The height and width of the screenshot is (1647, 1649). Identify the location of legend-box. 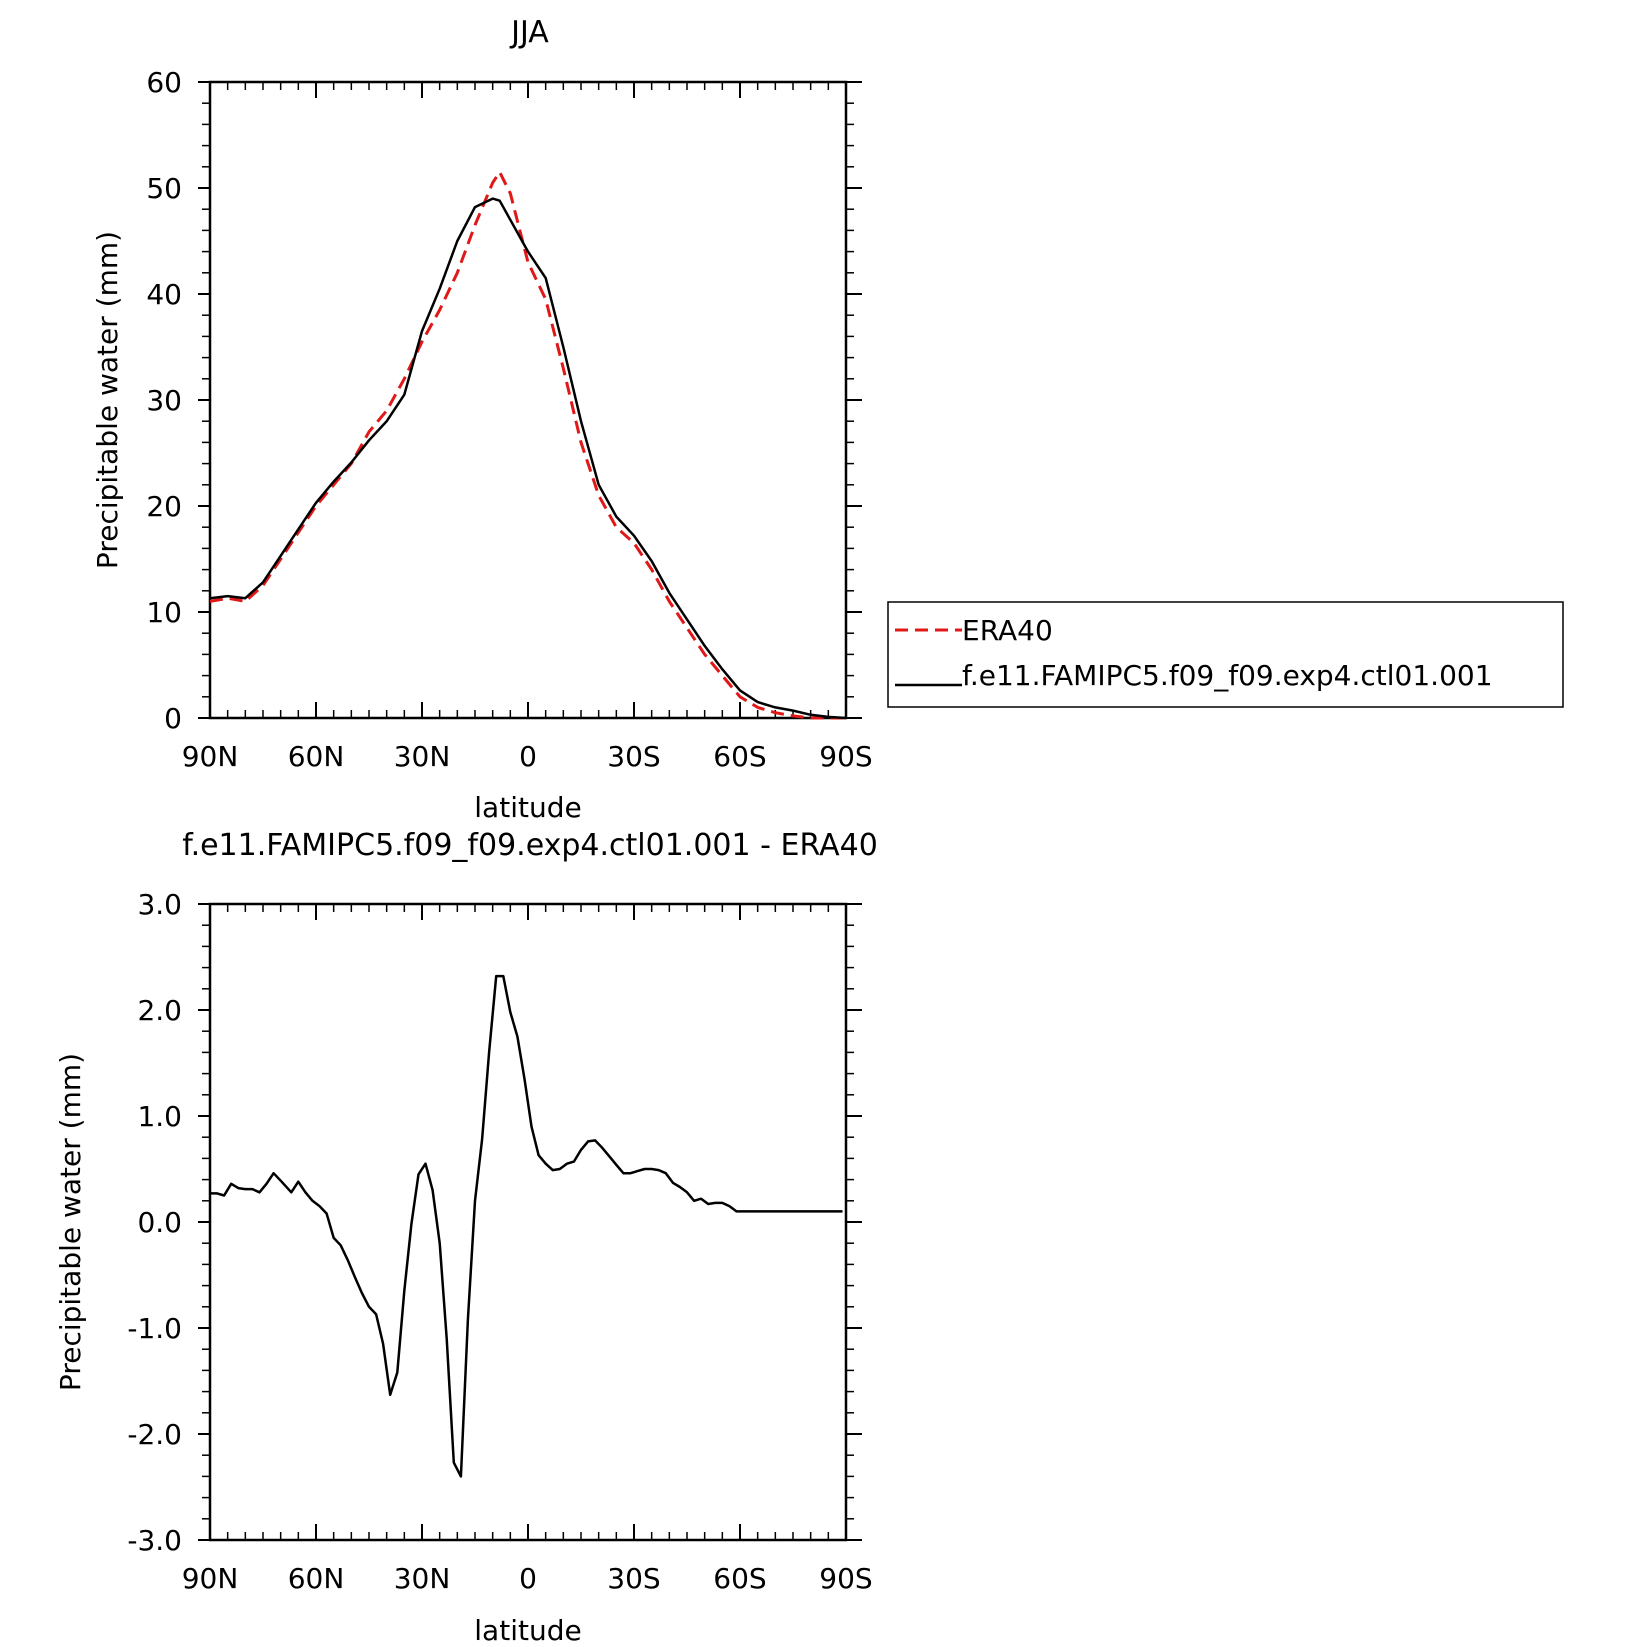
(1225, 654).